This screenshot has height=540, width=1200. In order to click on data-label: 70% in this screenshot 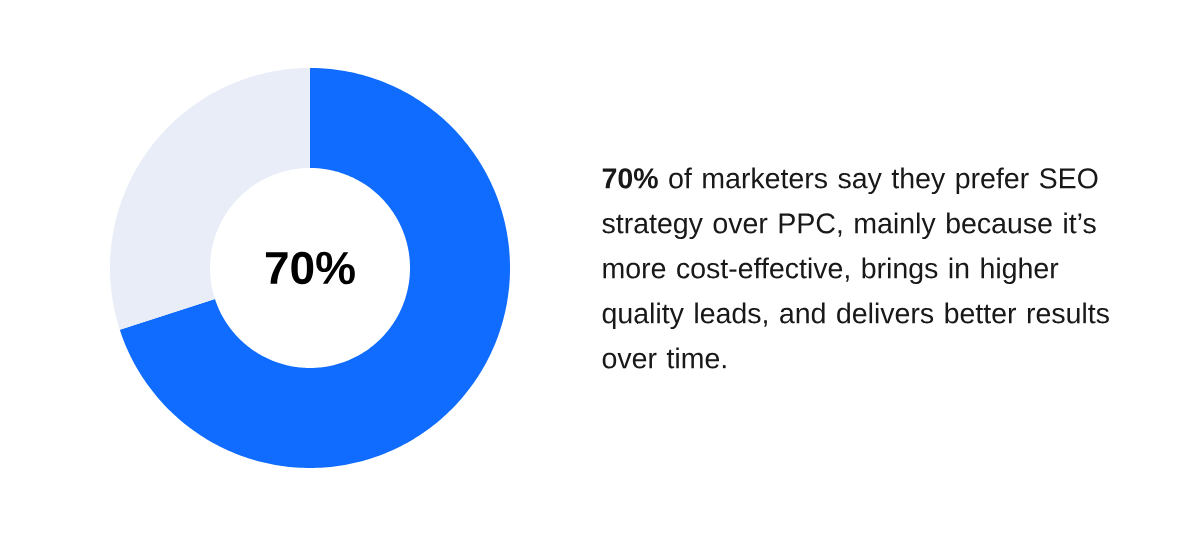, I will do `click(310, 268)`.